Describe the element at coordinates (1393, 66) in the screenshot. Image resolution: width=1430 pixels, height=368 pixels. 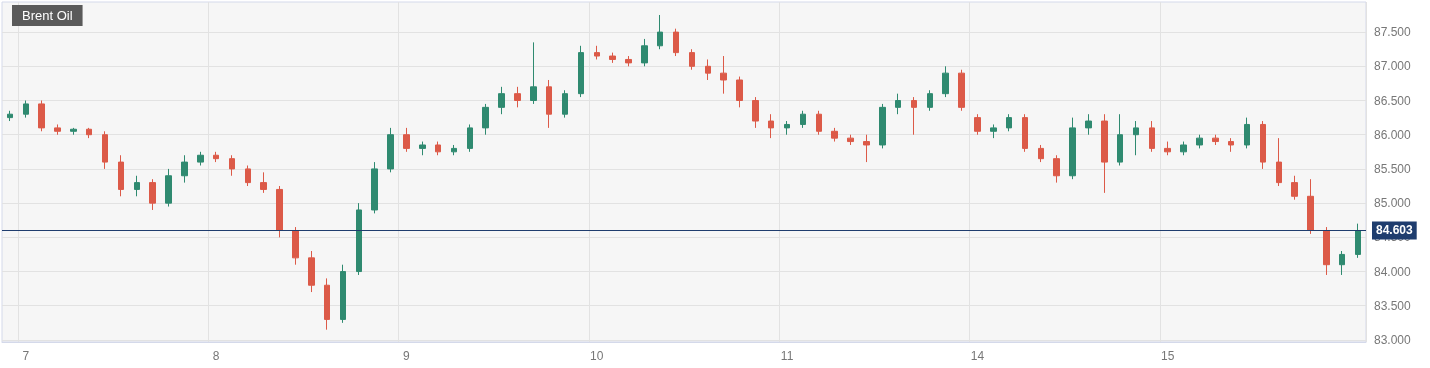
I see `y-tick-label: 87.000` at that location.